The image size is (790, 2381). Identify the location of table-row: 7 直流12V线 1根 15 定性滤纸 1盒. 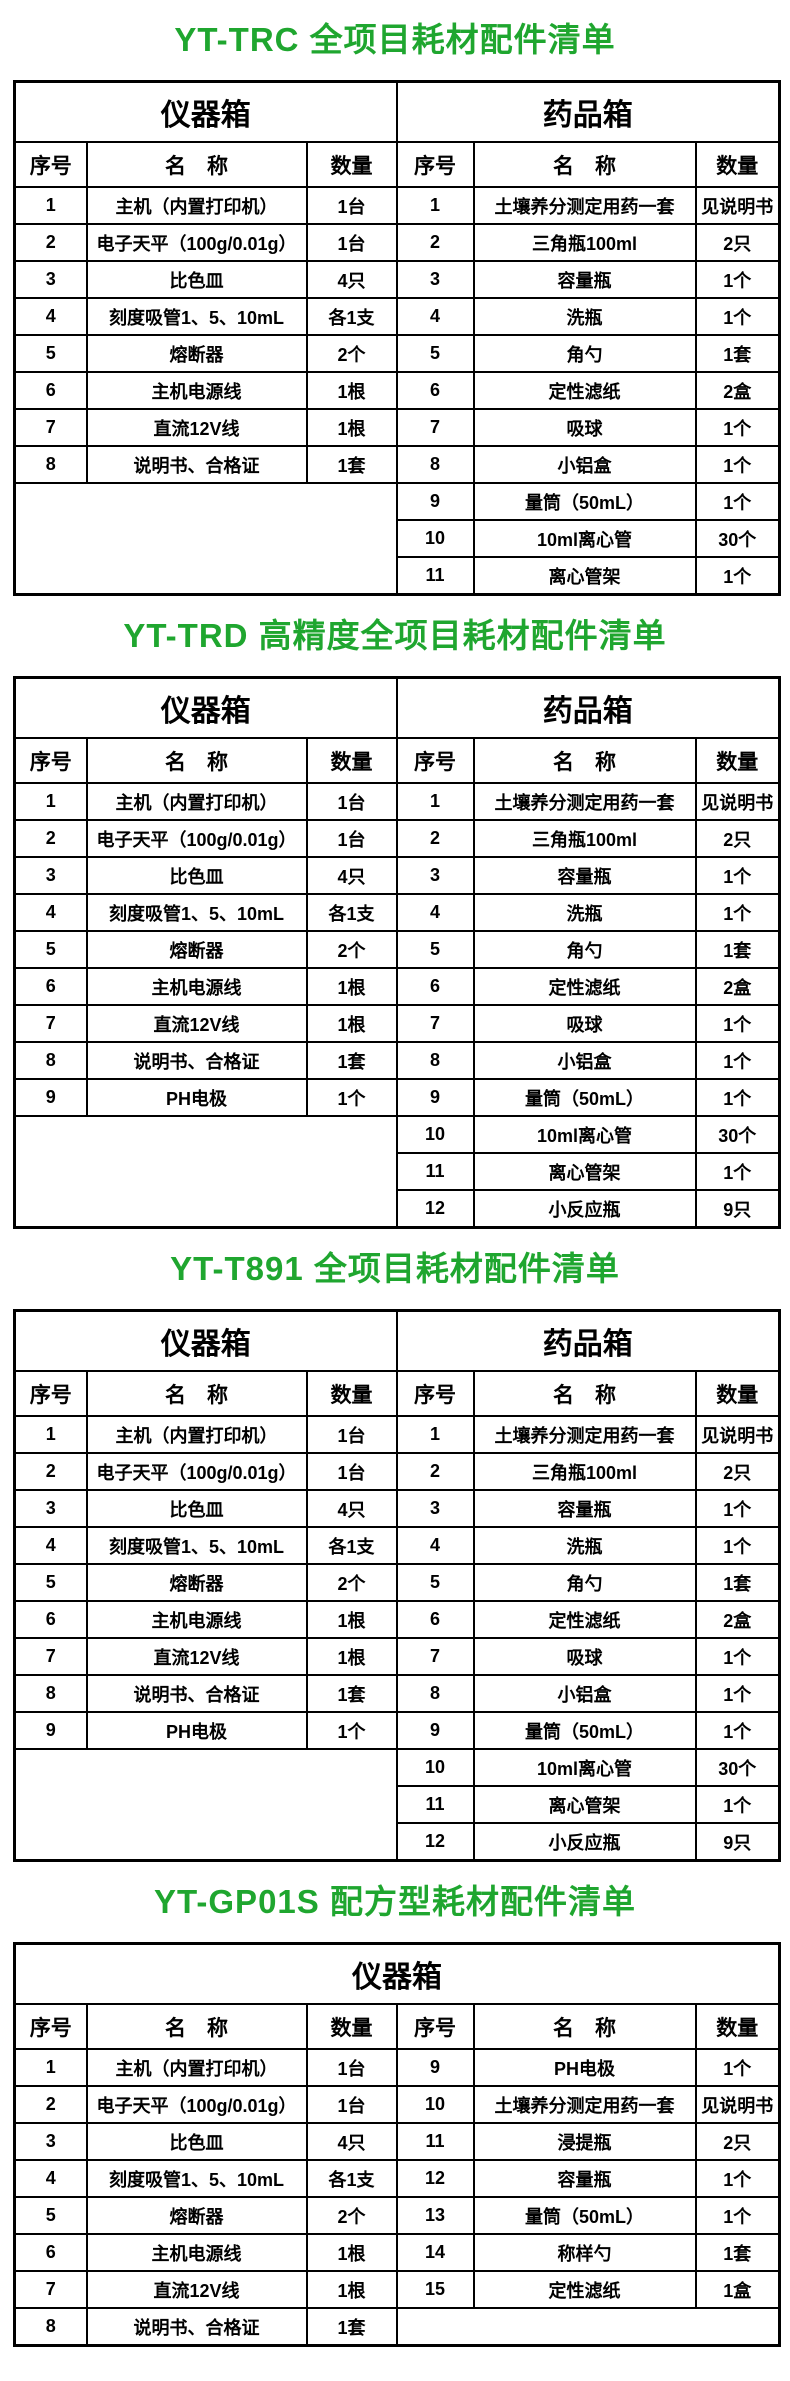
(397, 2289).